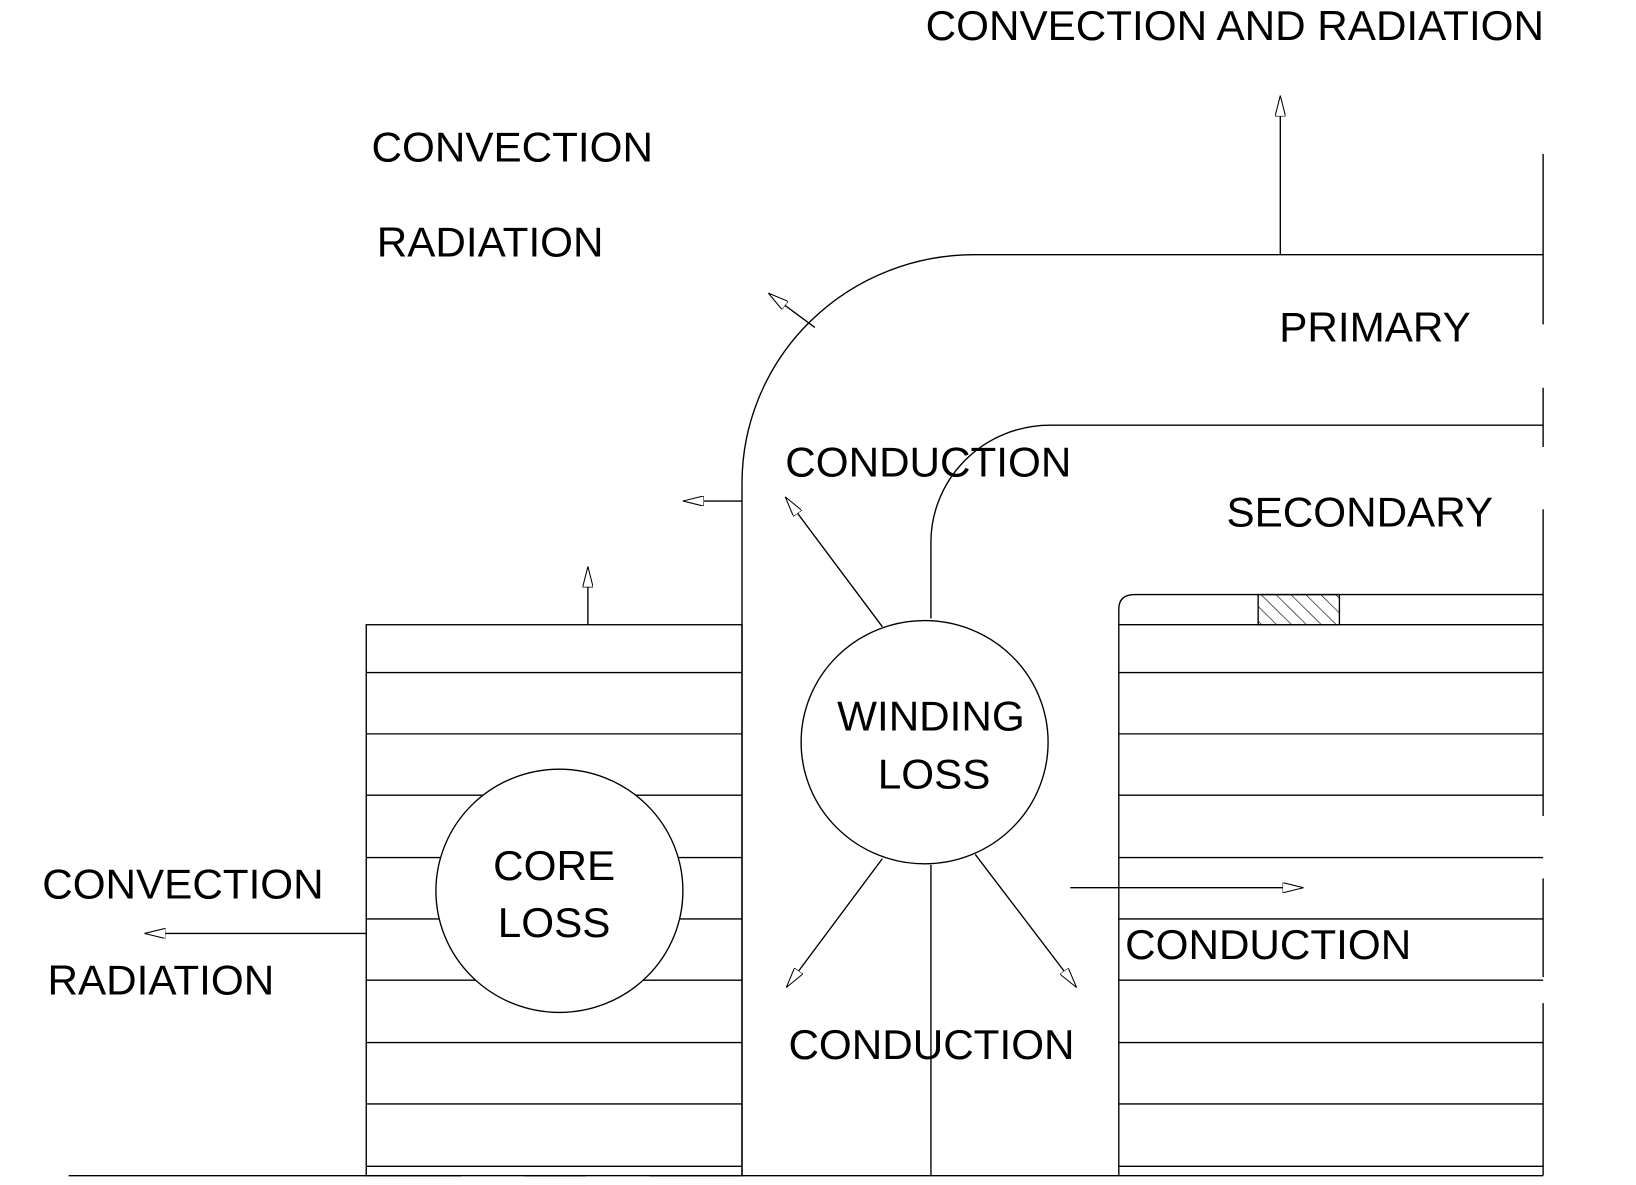 The width and height of the screenshot is (1636, 1185). What do you see at coordinates (1375, 327) in the screenshot?
I see `label: PRIMARY` at bounding box center [1375, 327].